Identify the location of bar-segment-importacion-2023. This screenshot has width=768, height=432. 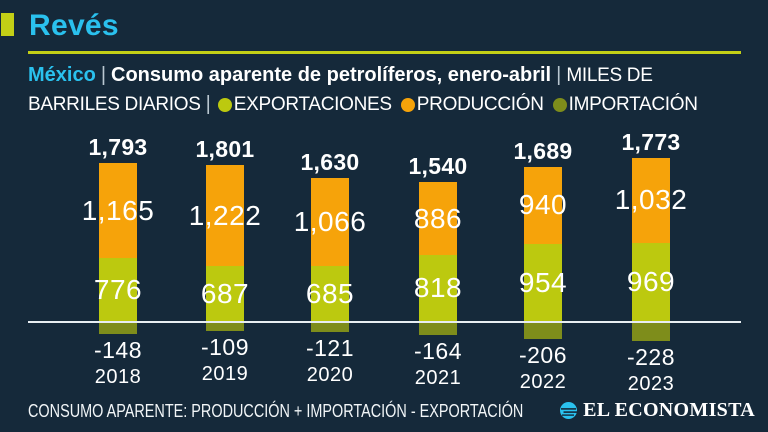
(651, 282).